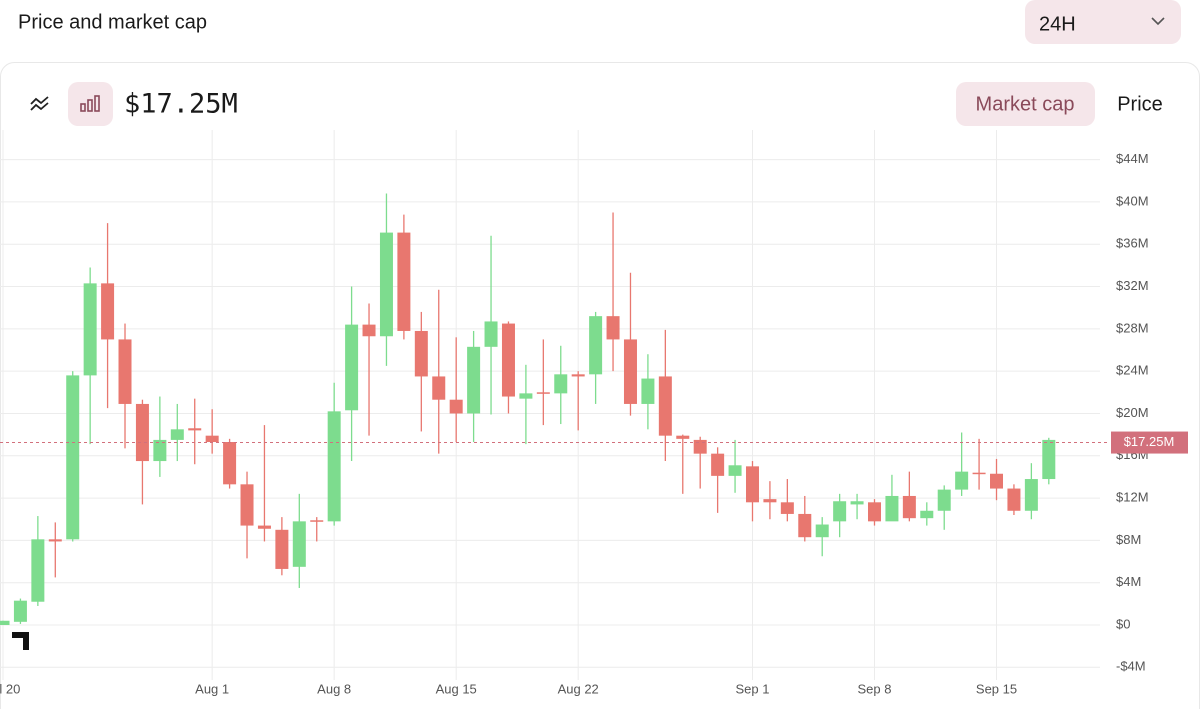 The width and height of the screenshot is (1200, 709). Describe the element at coordinates (1132, 200) in the screenshot. I see `y-tick-label: $40M` at that location.